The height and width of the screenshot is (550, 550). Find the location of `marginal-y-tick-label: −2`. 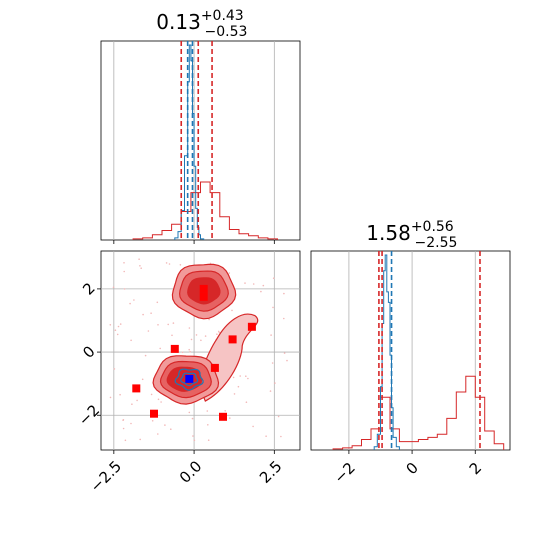

marginal-y-tick-label: −2 is located at coordinates (344, 473).